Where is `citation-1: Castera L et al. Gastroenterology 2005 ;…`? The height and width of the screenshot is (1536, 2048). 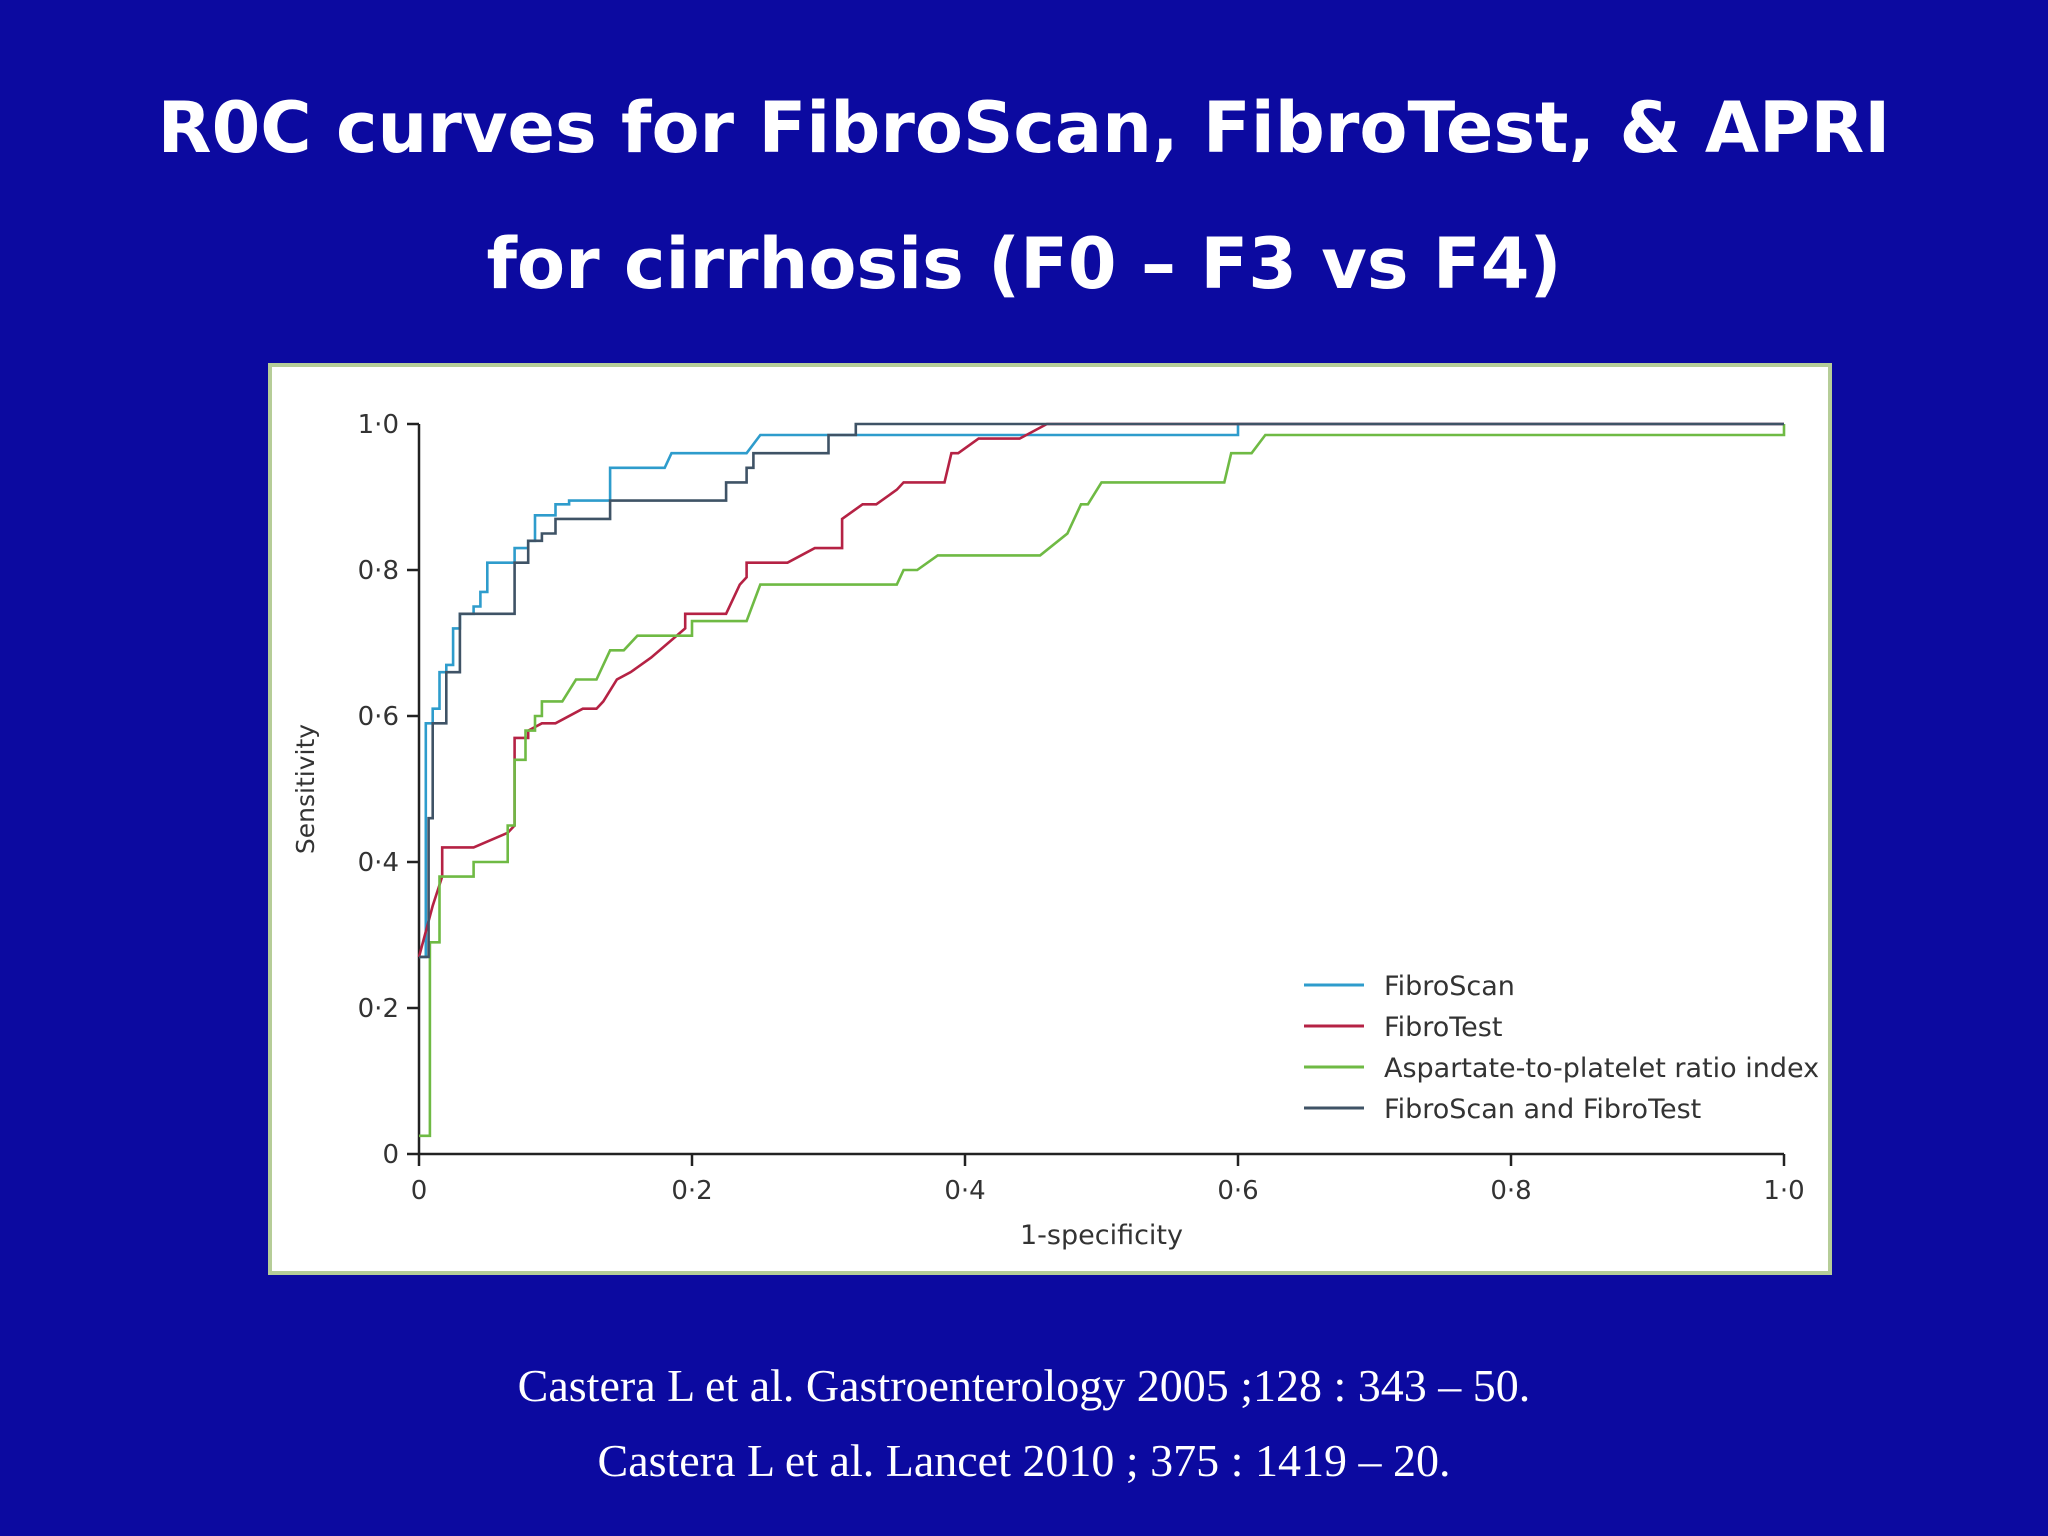 citation-1: Castera L et al. Gastroenterology 2005 ;… is located at coordinates (1024, 1385).